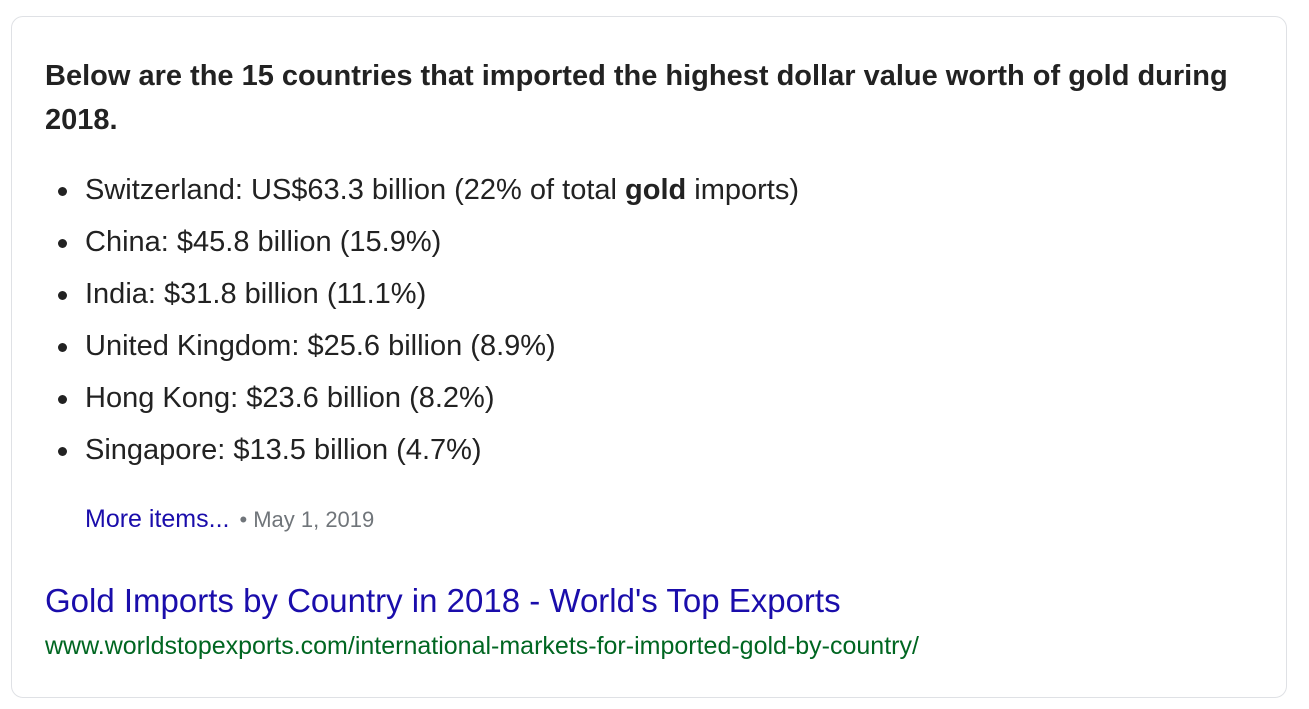 The width and height of the screenshot is (1309, 709). What do you see at coordinates (290, 398) in the screenshot?
I see `list-item-text: Hong Kong: $23.6 billion (8.2%)` at bounding box center [290, 398].